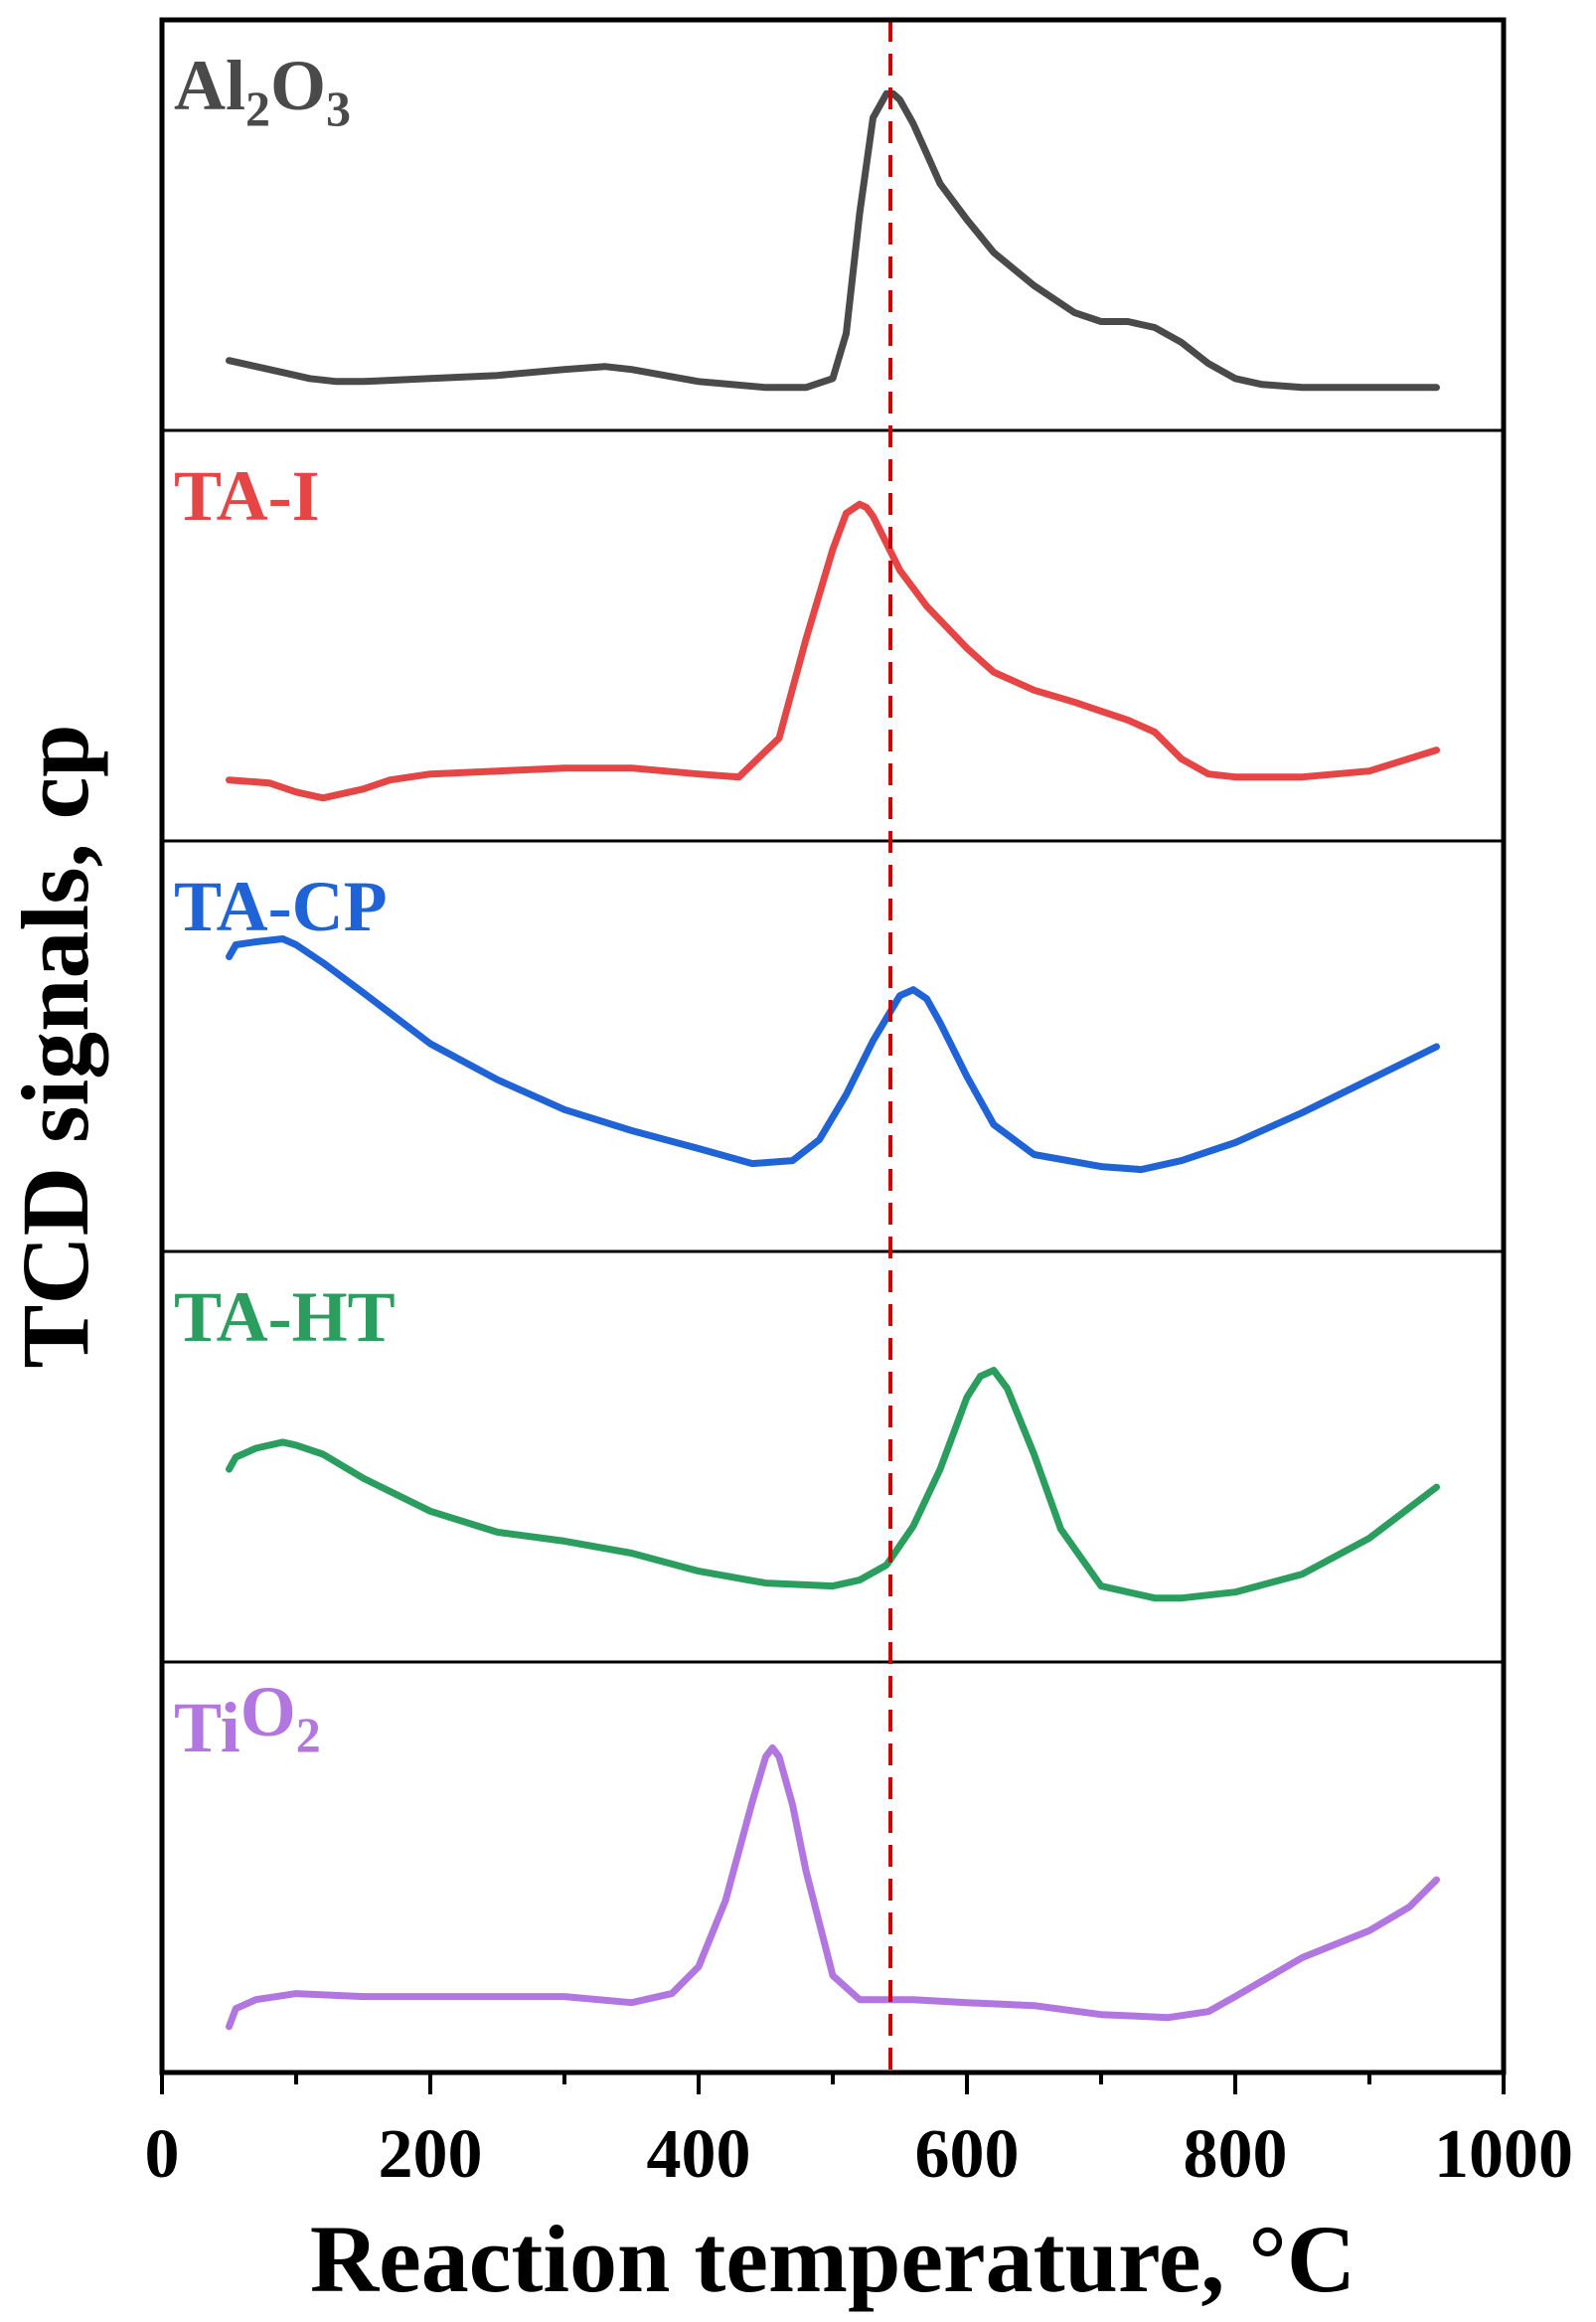 This screenshot has width=1596, height=2322. Describe the element at coordinates (859, 2133) in the screenshot. I see `x-axis-ticks: 0 200 400 600 800 1000` at that location.